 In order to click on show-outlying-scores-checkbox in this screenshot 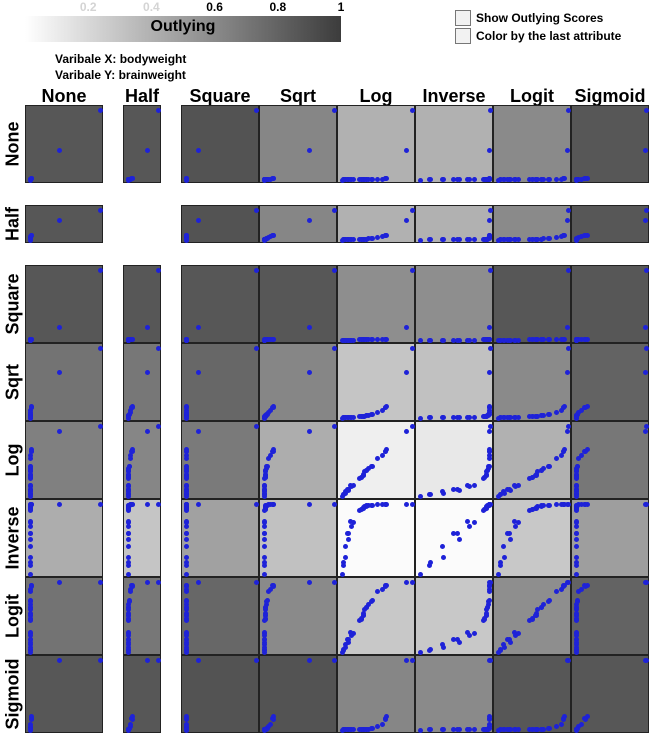, I will do `click(463, 18)`.